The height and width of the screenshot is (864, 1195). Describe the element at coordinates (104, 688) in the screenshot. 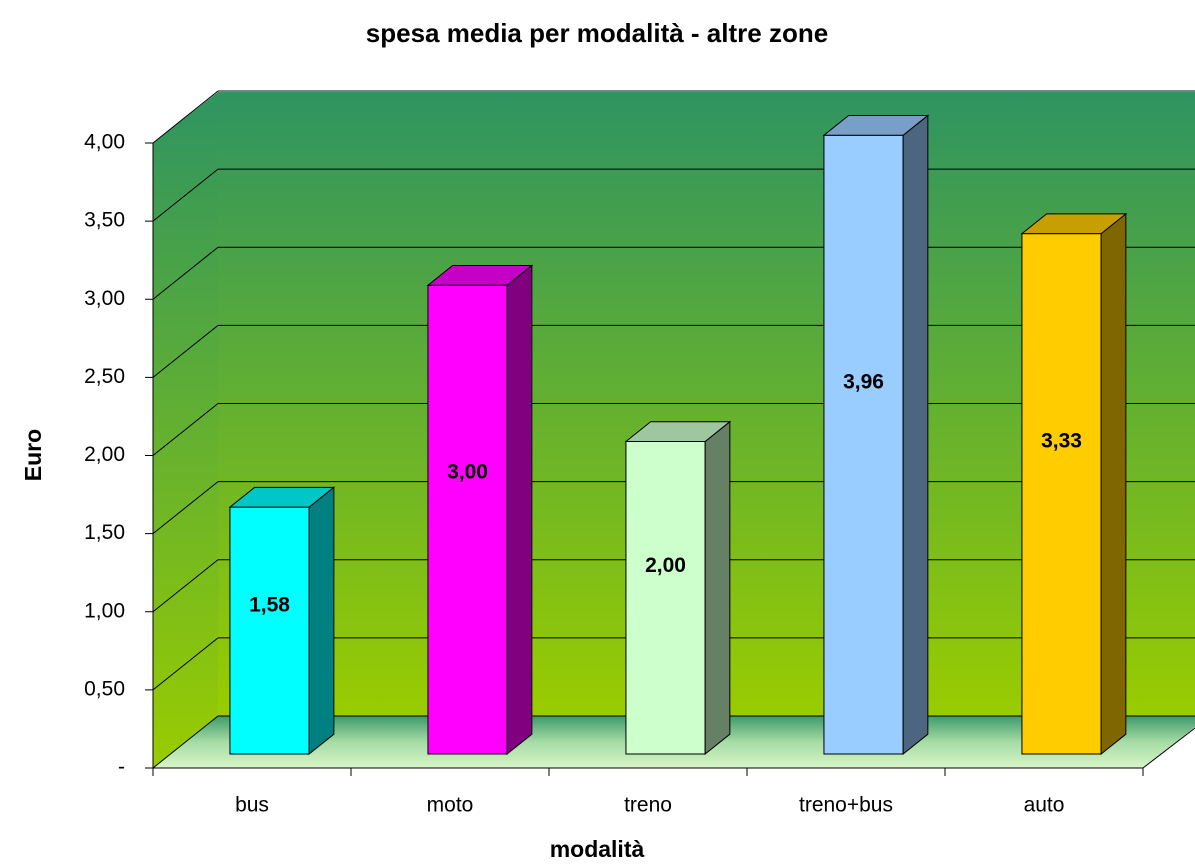

I see `y-tick-label: 0,50` at that location.